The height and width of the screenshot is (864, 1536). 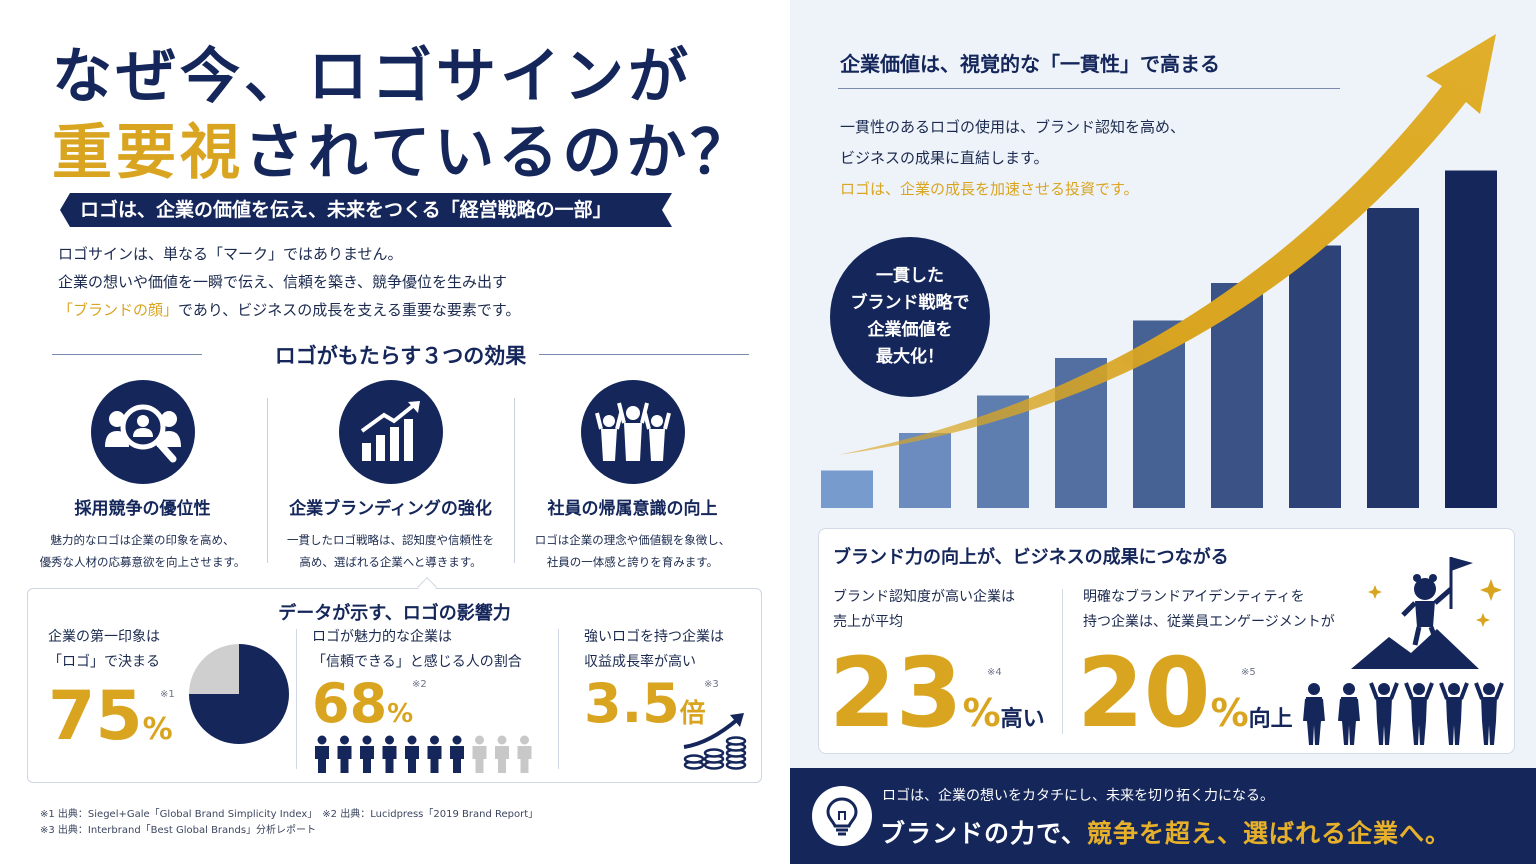 I want to click on stat-value-row: 68% ※2, so click(x=417, y=704).